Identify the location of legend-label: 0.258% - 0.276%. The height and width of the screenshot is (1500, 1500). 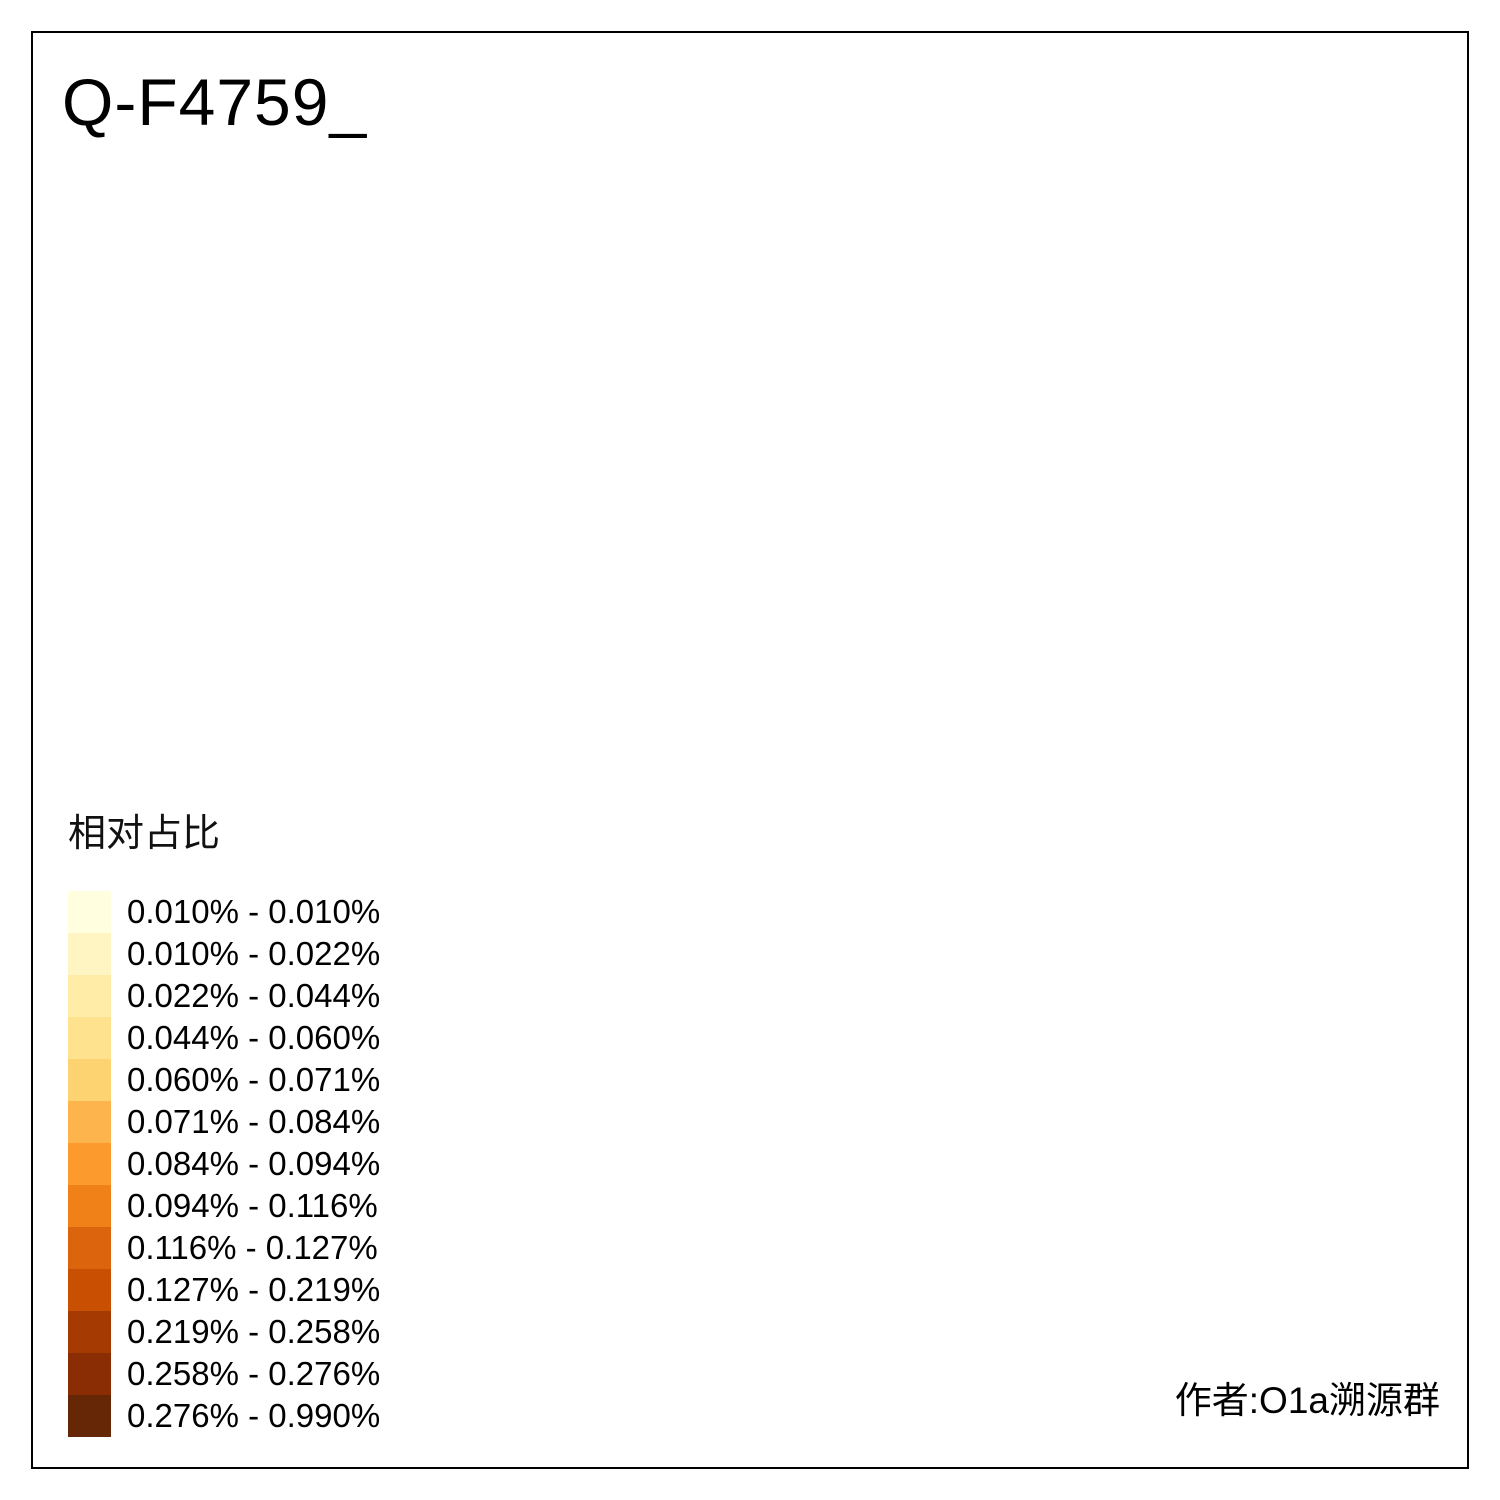
(254, 1373).